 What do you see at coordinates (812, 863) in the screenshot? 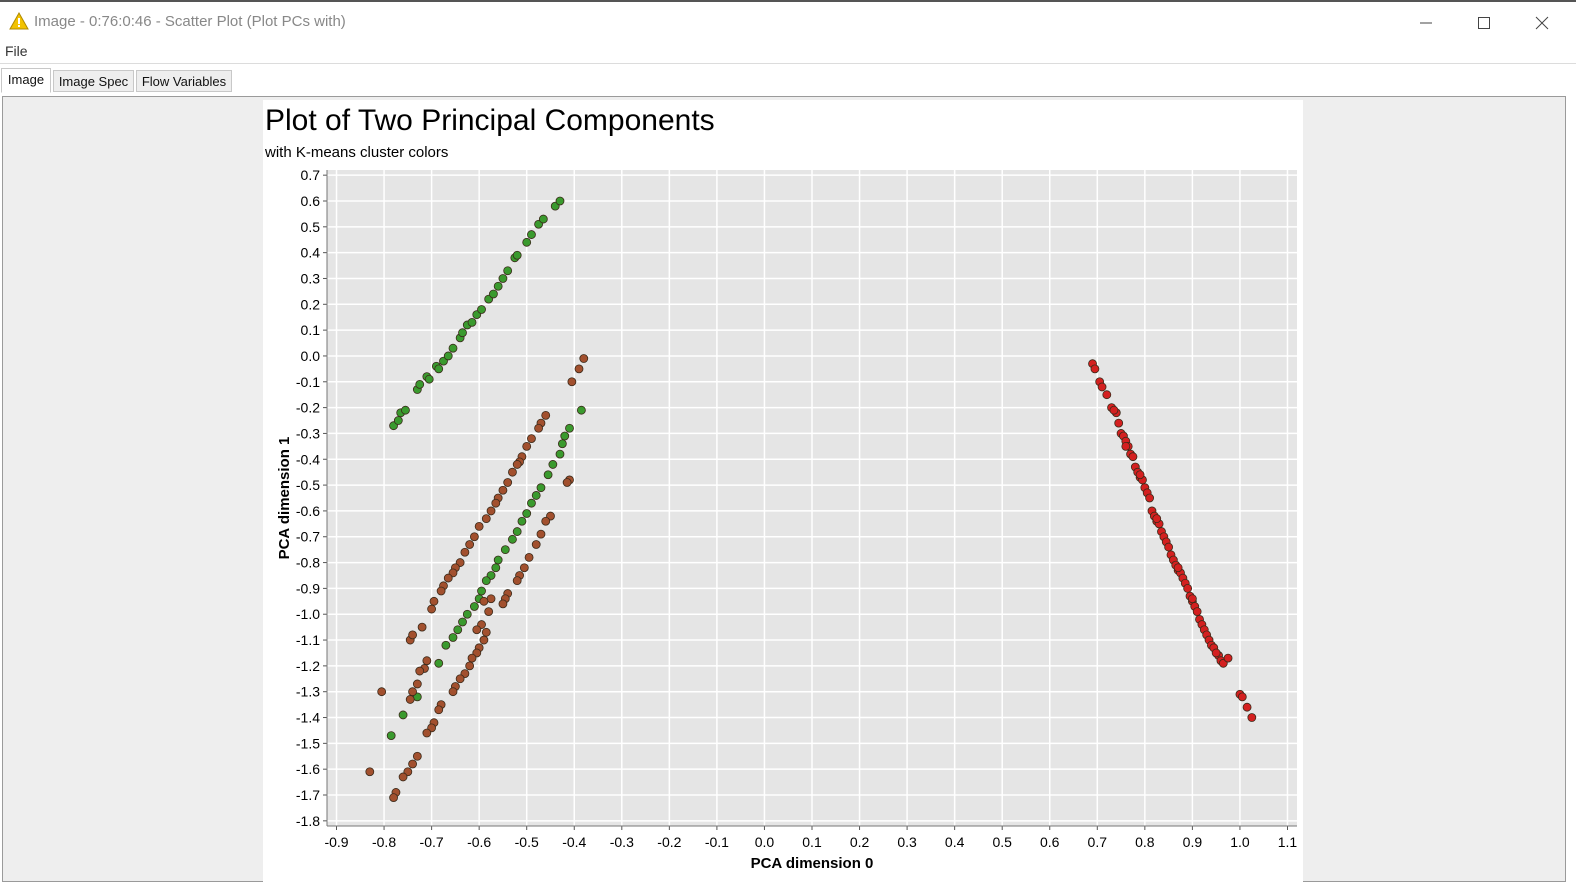
I see `x-axis-label: PCA dimension 0` at bounding box center [812, 863].